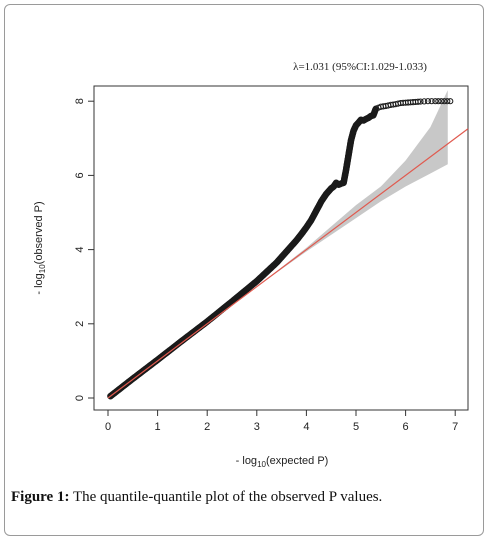  What do you see at coordinates (80, 250) in the screenshot?
I see `y-tick-label: 4` at bounding box center [80, 250].